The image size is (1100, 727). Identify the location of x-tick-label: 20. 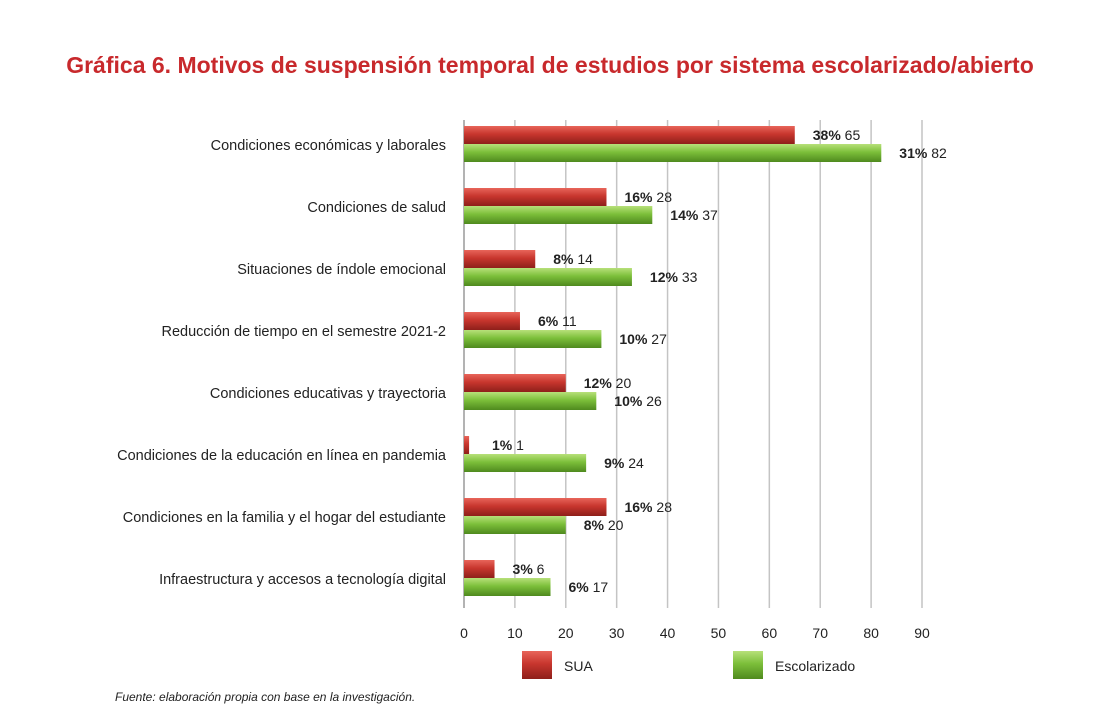
(566, 633).